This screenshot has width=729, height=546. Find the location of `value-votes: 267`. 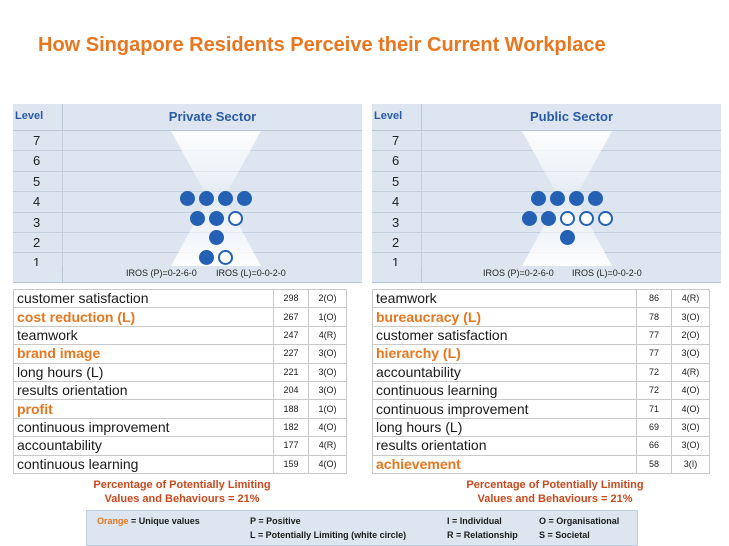

value-votes: 267 is located at coordinates (291, 317).